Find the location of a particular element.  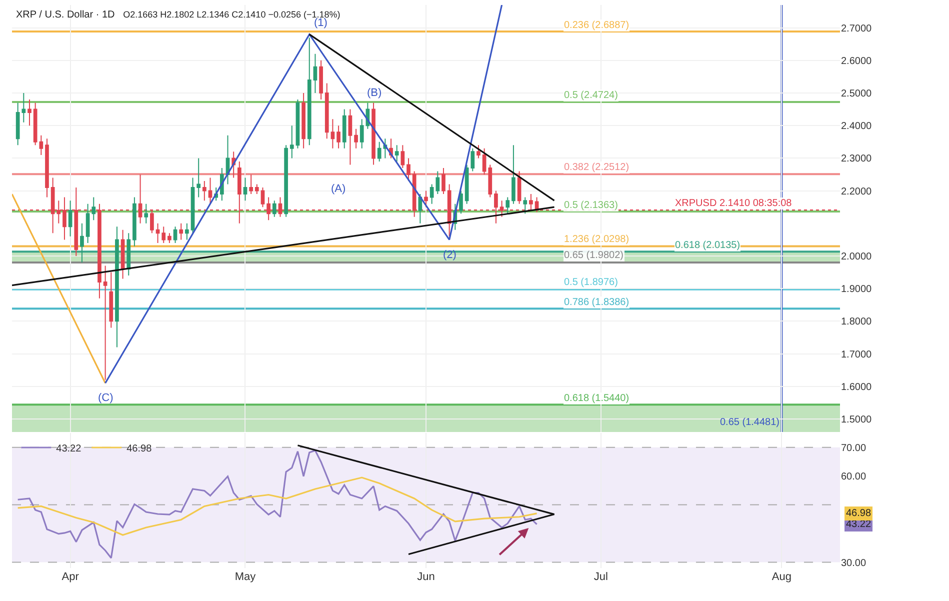

x-tick-label: Aug is located at coordinates (782, 577).